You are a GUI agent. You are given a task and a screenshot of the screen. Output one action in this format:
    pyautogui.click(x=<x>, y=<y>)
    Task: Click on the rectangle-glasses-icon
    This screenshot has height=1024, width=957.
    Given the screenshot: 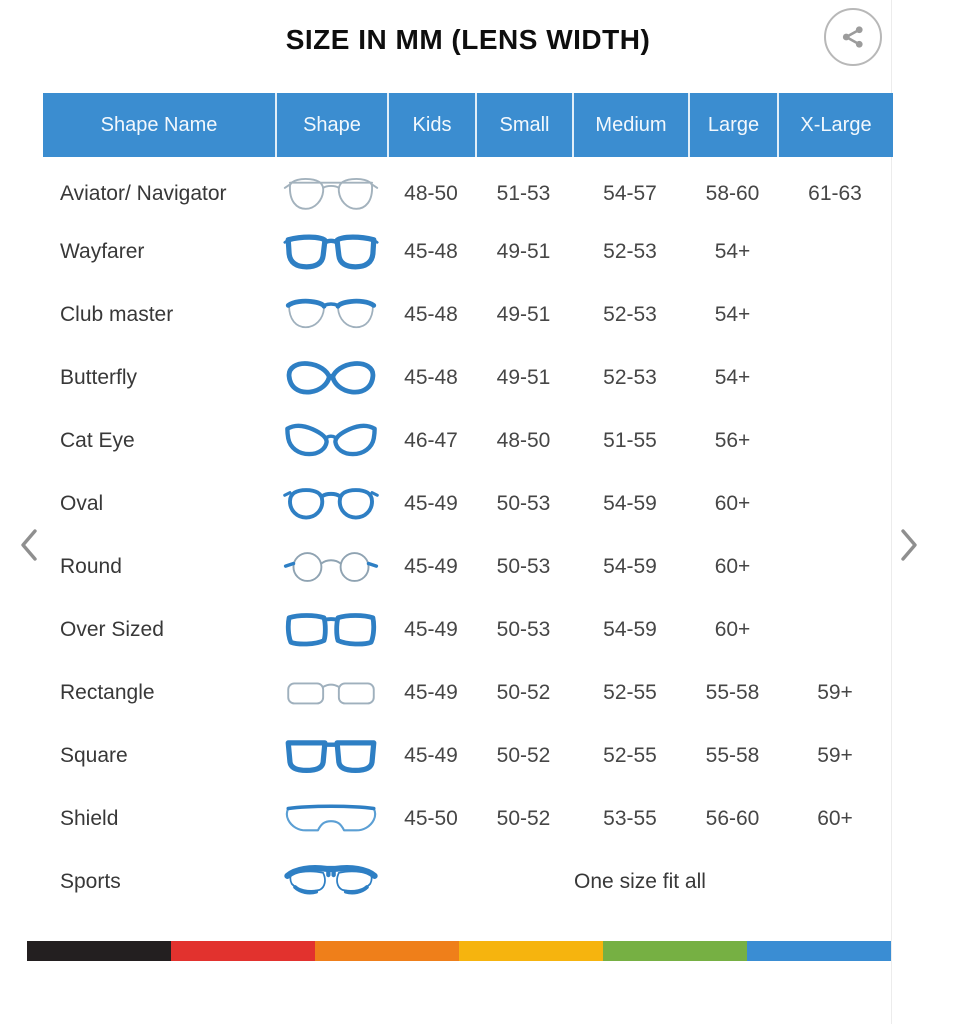 What is the action you would take?
    pyautogui.click(x=331, y=693)
    